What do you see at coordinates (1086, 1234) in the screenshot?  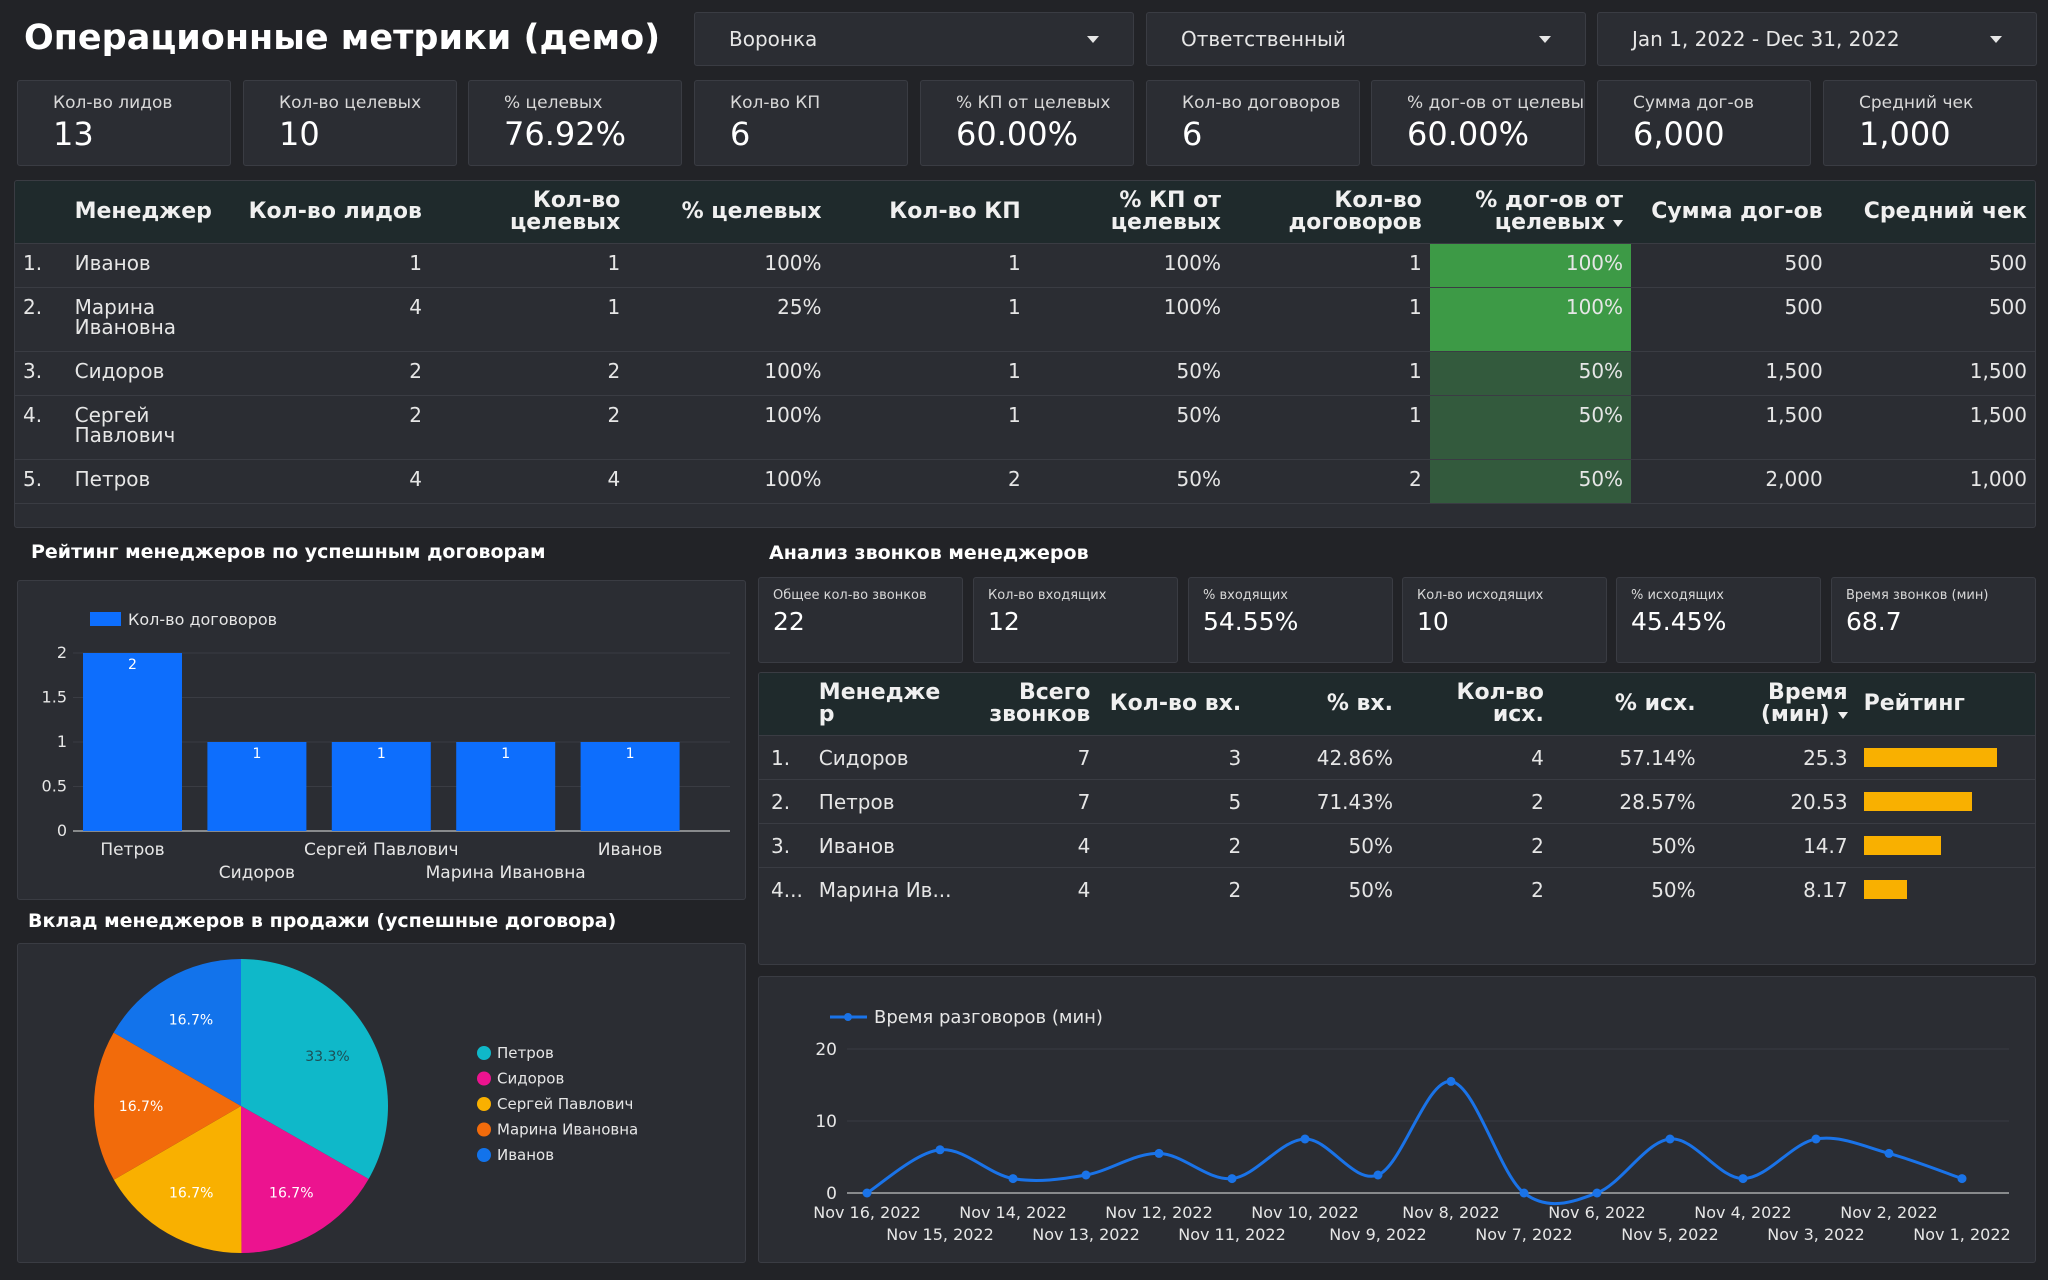 I see `x-tick-label: Nov 13, 2022` at bounding box center [1086, 1234].